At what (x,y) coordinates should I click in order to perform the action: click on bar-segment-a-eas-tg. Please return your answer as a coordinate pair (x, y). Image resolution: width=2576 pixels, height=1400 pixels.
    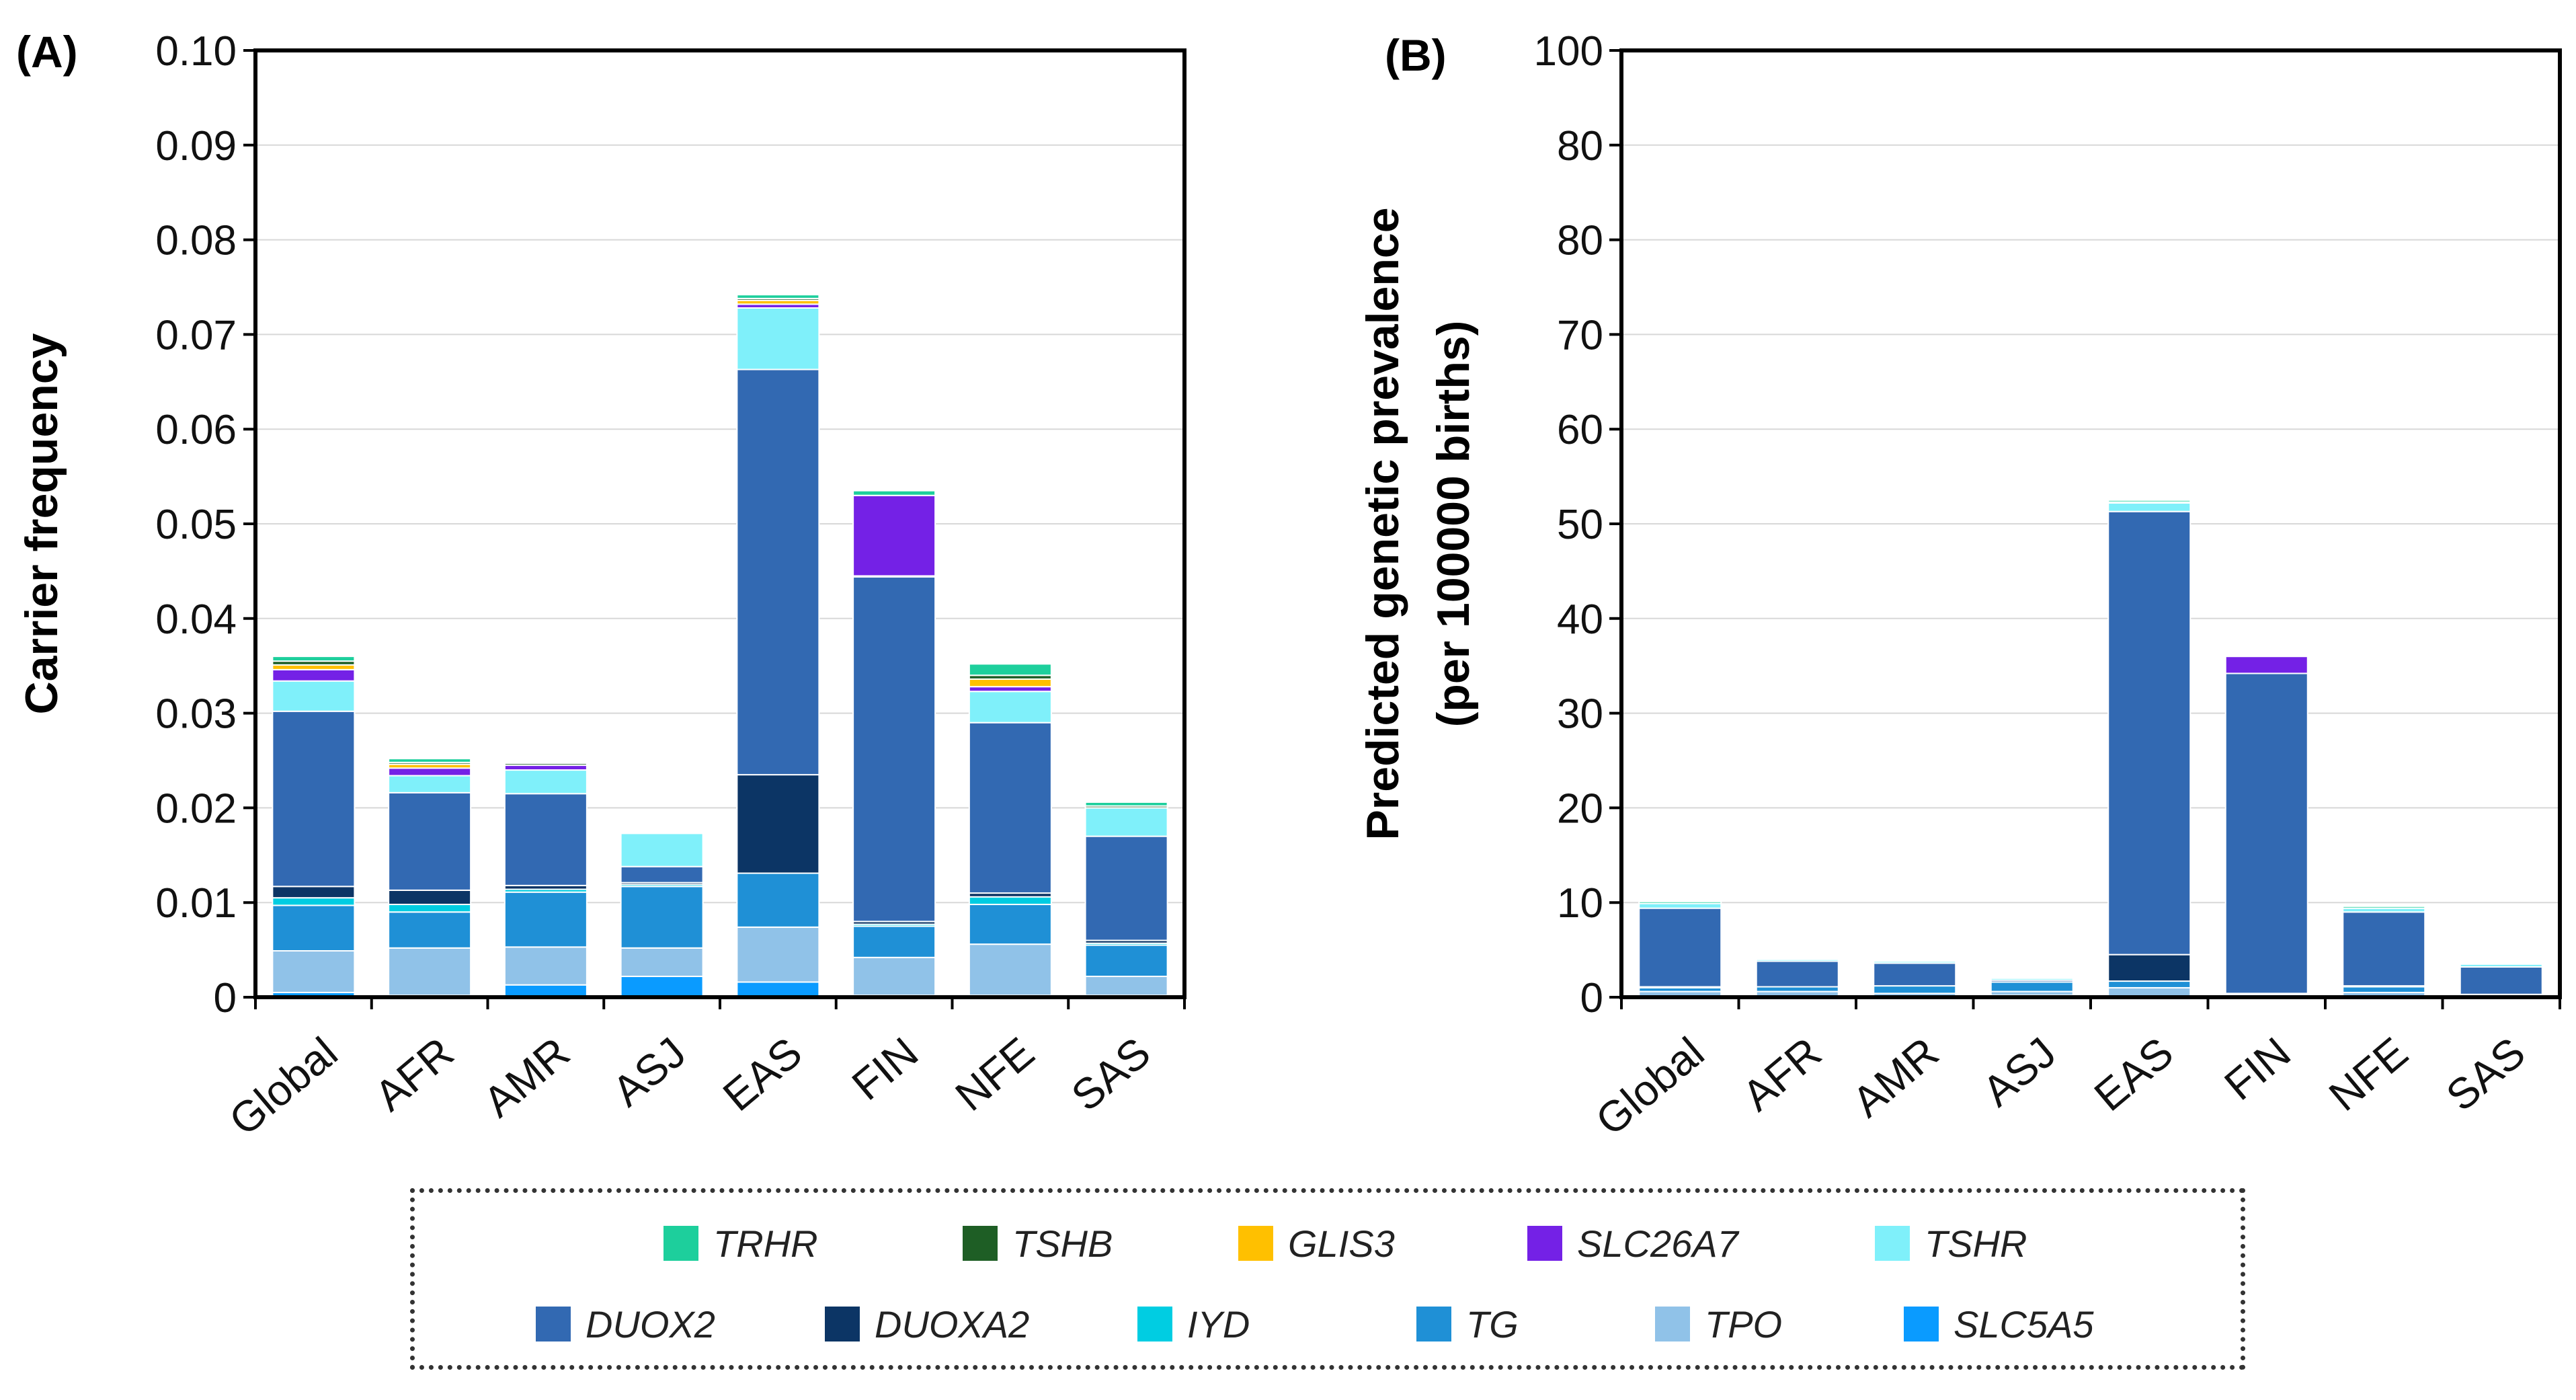
    Looking at the image, I should click on (778, 900).